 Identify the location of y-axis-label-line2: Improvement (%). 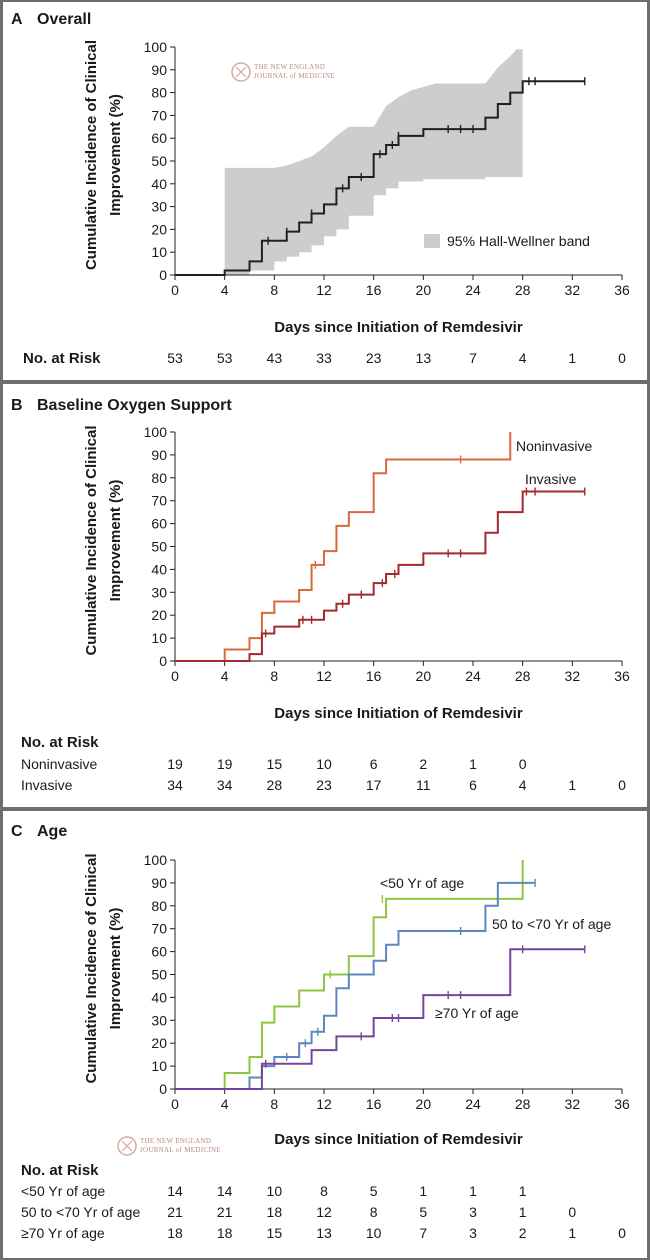
(115, 969).